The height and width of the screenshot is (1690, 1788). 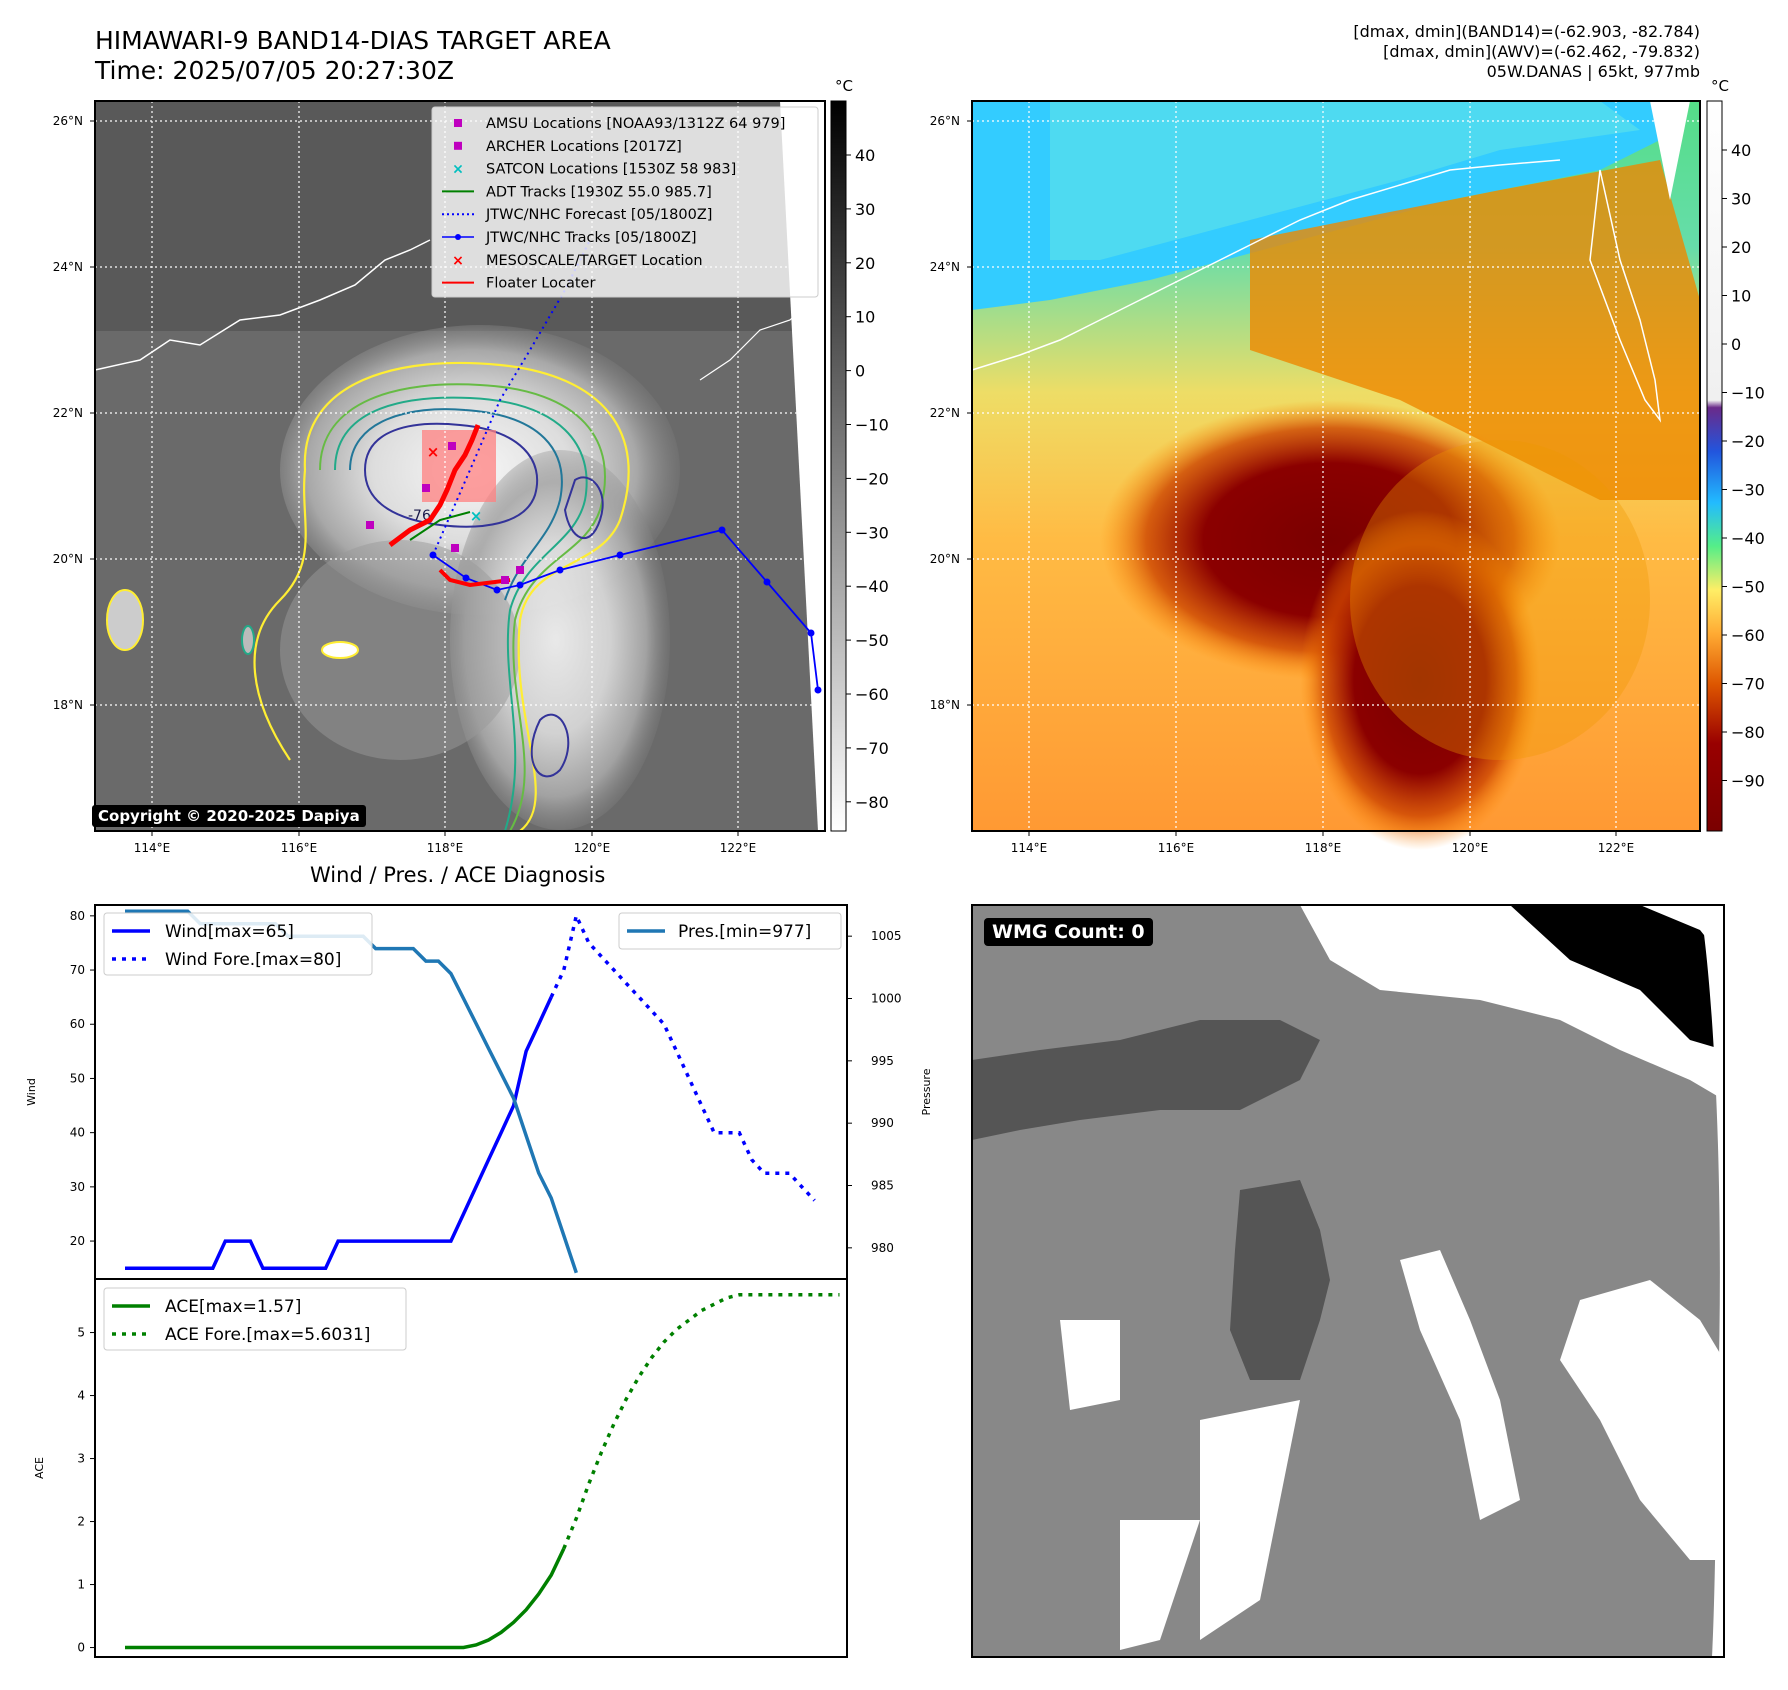 I want to click on wind-legend-label: Wind[max=65], so click(x=229, y=932).